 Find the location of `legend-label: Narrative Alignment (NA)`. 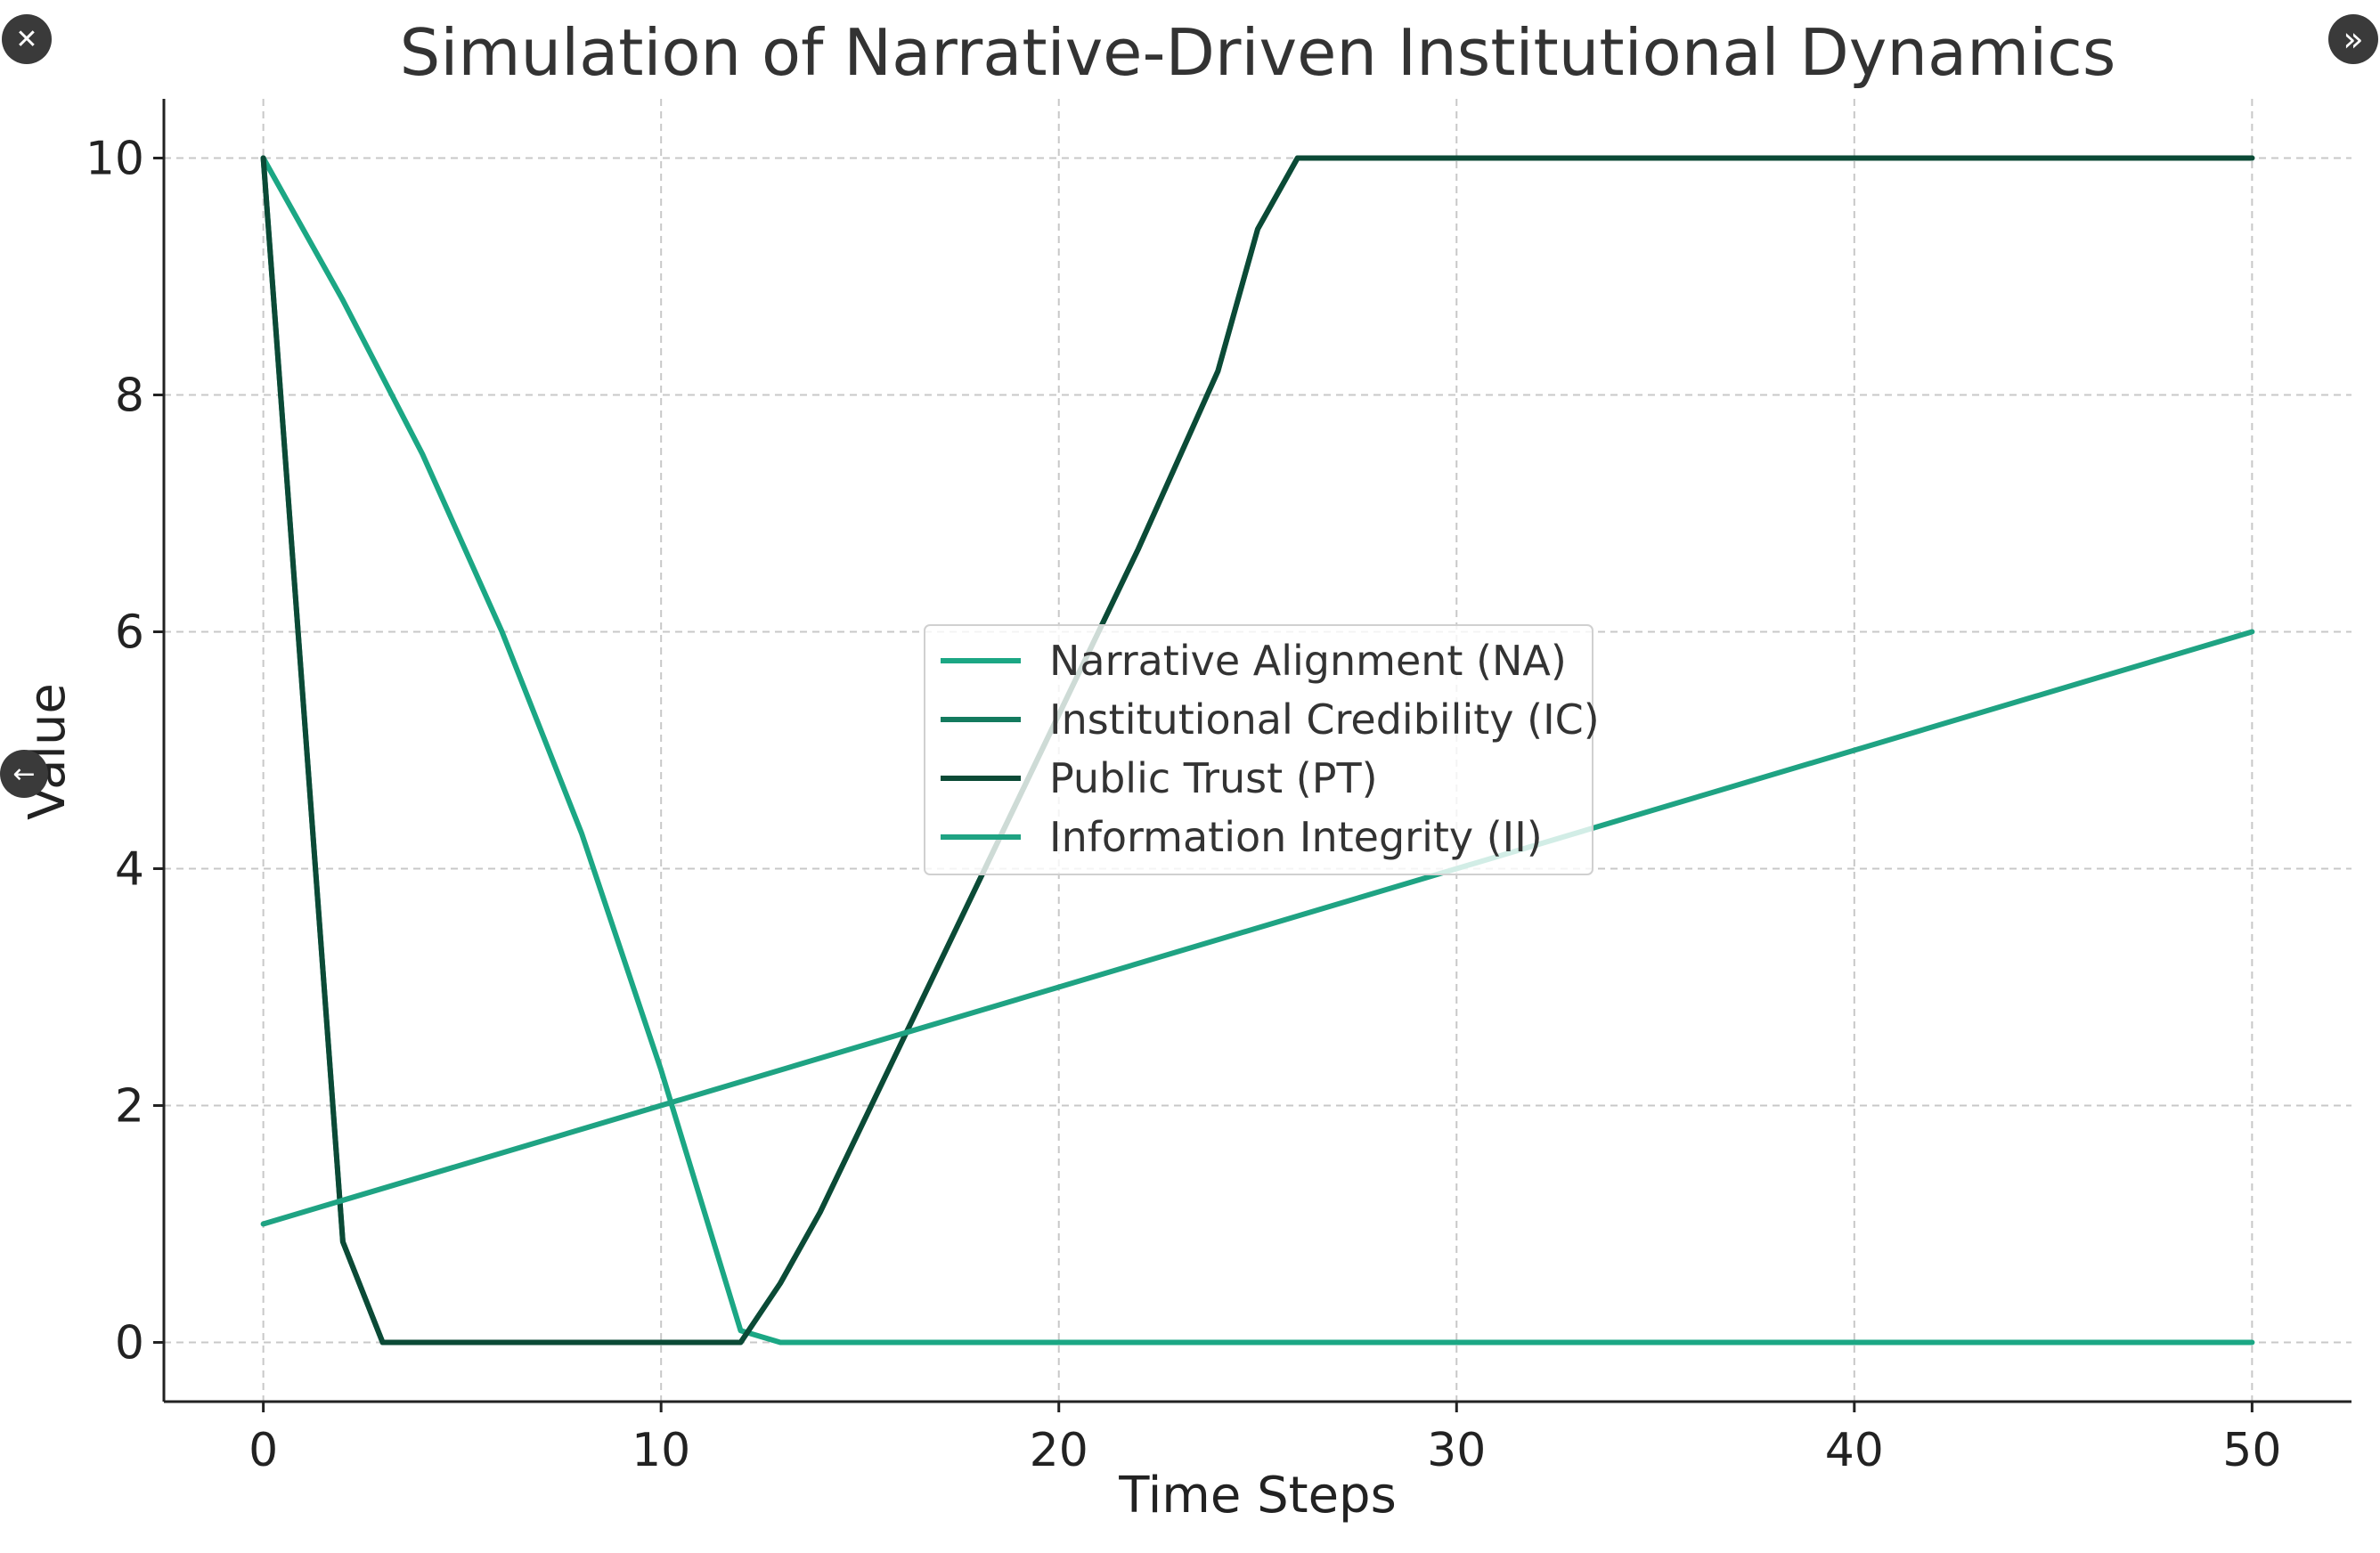

legend-label: Narrative Alignment (NA) is located at coordinates (1308, 661).